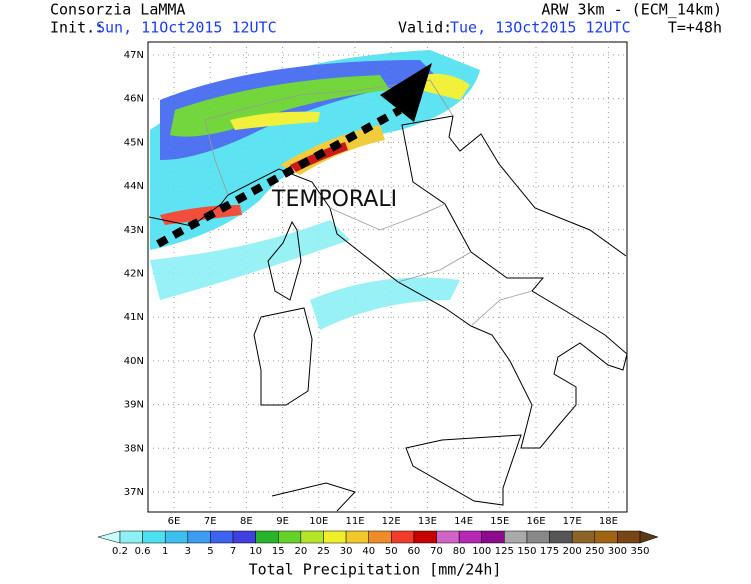 Image resolution: width=751 pixels, height=584 pixels. I want to click on colorbar-label: 100, so click(481, 551).